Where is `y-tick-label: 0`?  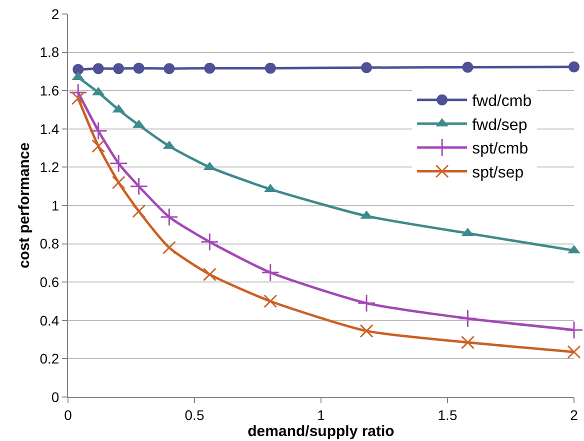
y-tick-label: 0 is located at coordinates (55, 396).